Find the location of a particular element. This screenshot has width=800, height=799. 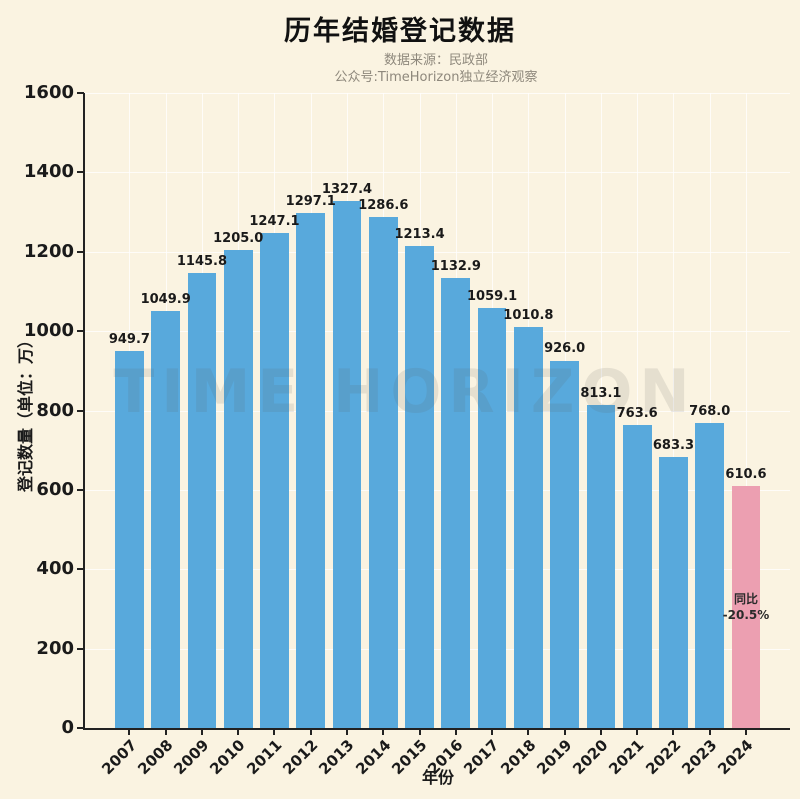

bar-2022 is located at coordinates (673, 592).